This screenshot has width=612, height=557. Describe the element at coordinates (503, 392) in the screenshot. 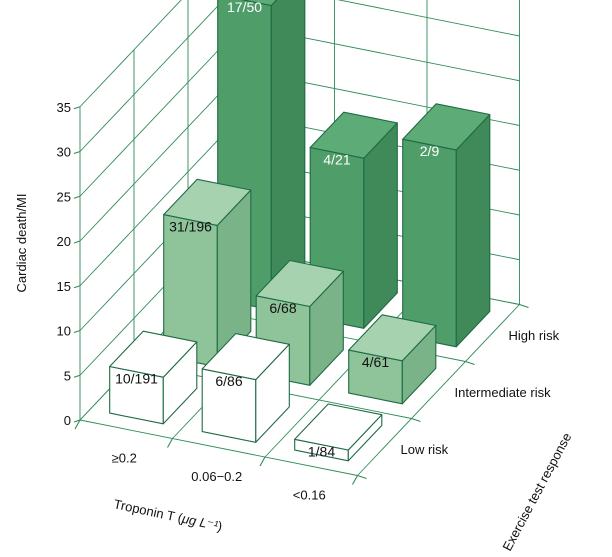

I see `risk-category-label: Intermediate risk` at that location.